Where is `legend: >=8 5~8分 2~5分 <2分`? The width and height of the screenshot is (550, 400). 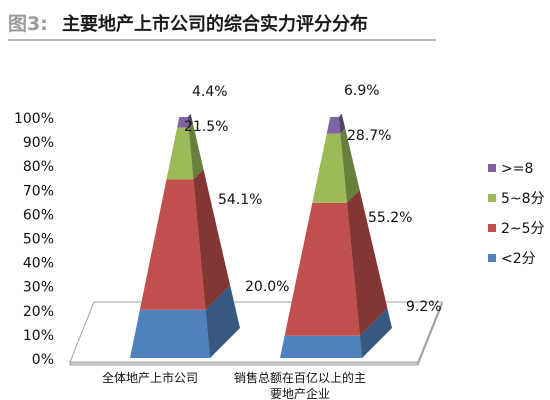 legend: >=8 5~8分 2~5分 <2分 is located at coordinates (516, 214).